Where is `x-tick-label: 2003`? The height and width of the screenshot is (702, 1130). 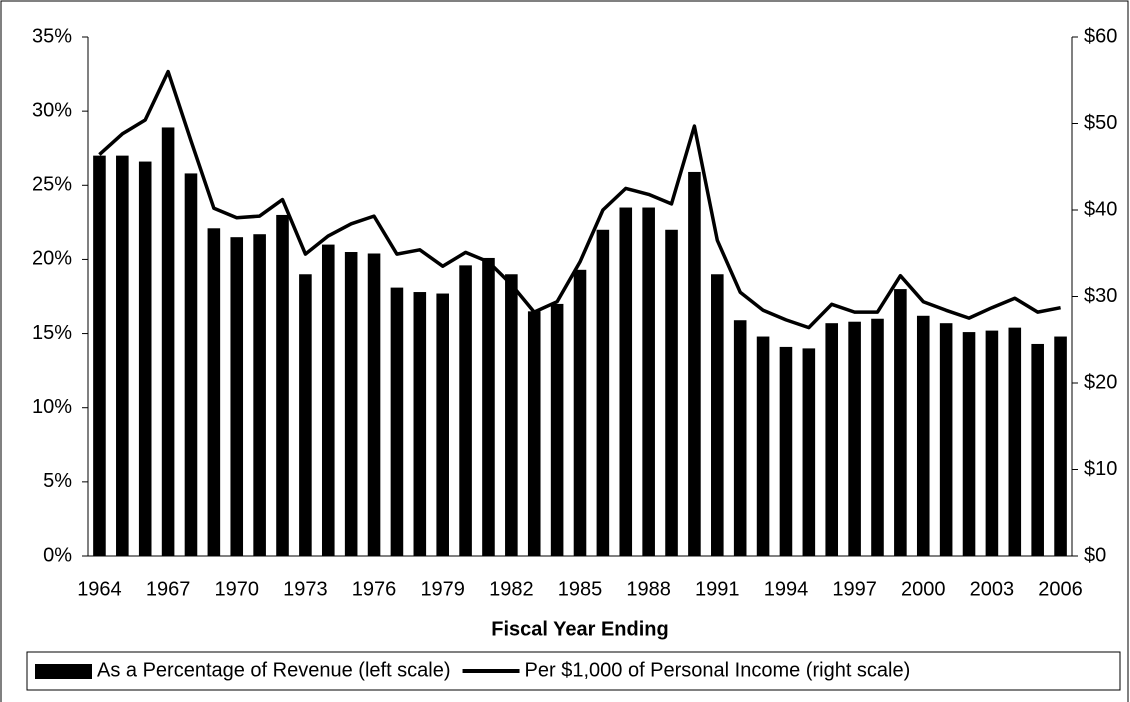
x-tick-label: 2003 is located at coordinates (992, 589).